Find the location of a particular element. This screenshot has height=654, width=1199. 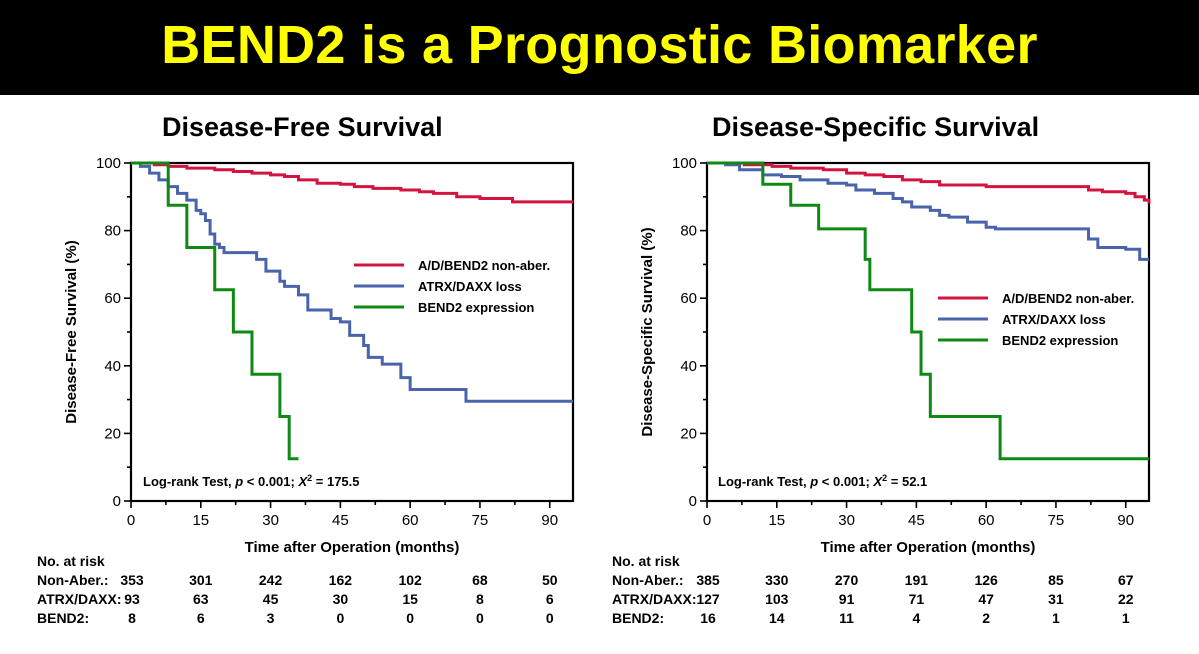

dss-x-tick-label: 60 is located at coordinates (986, 520).